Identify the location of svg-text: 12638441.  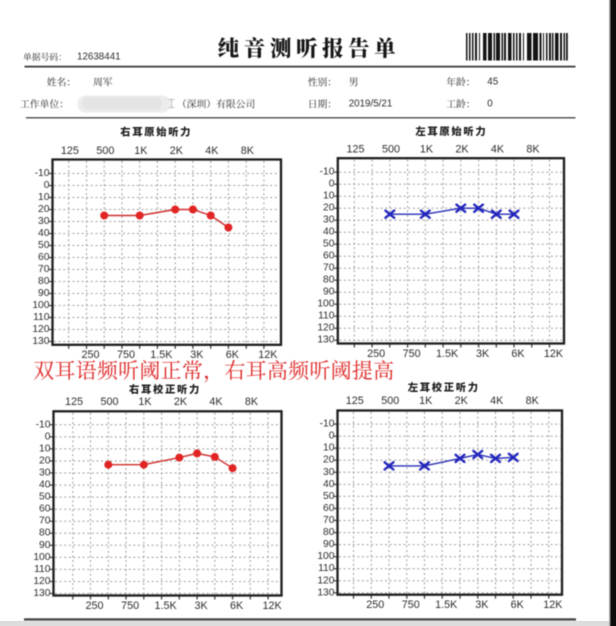
(99, 56).